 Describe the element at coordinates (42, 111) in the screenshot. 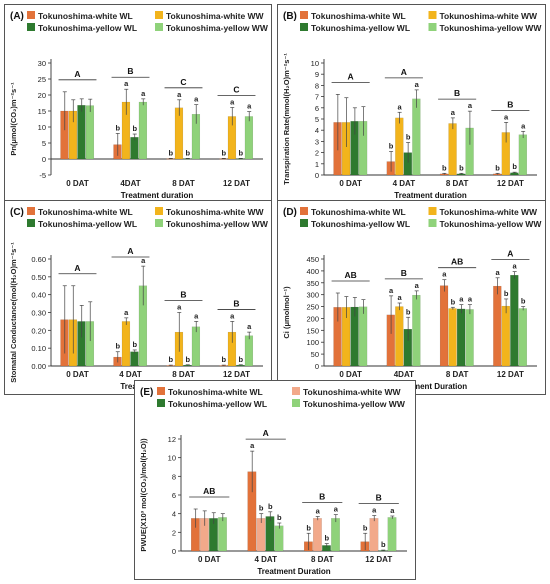

I see `y-tick-label: 15` at that location.